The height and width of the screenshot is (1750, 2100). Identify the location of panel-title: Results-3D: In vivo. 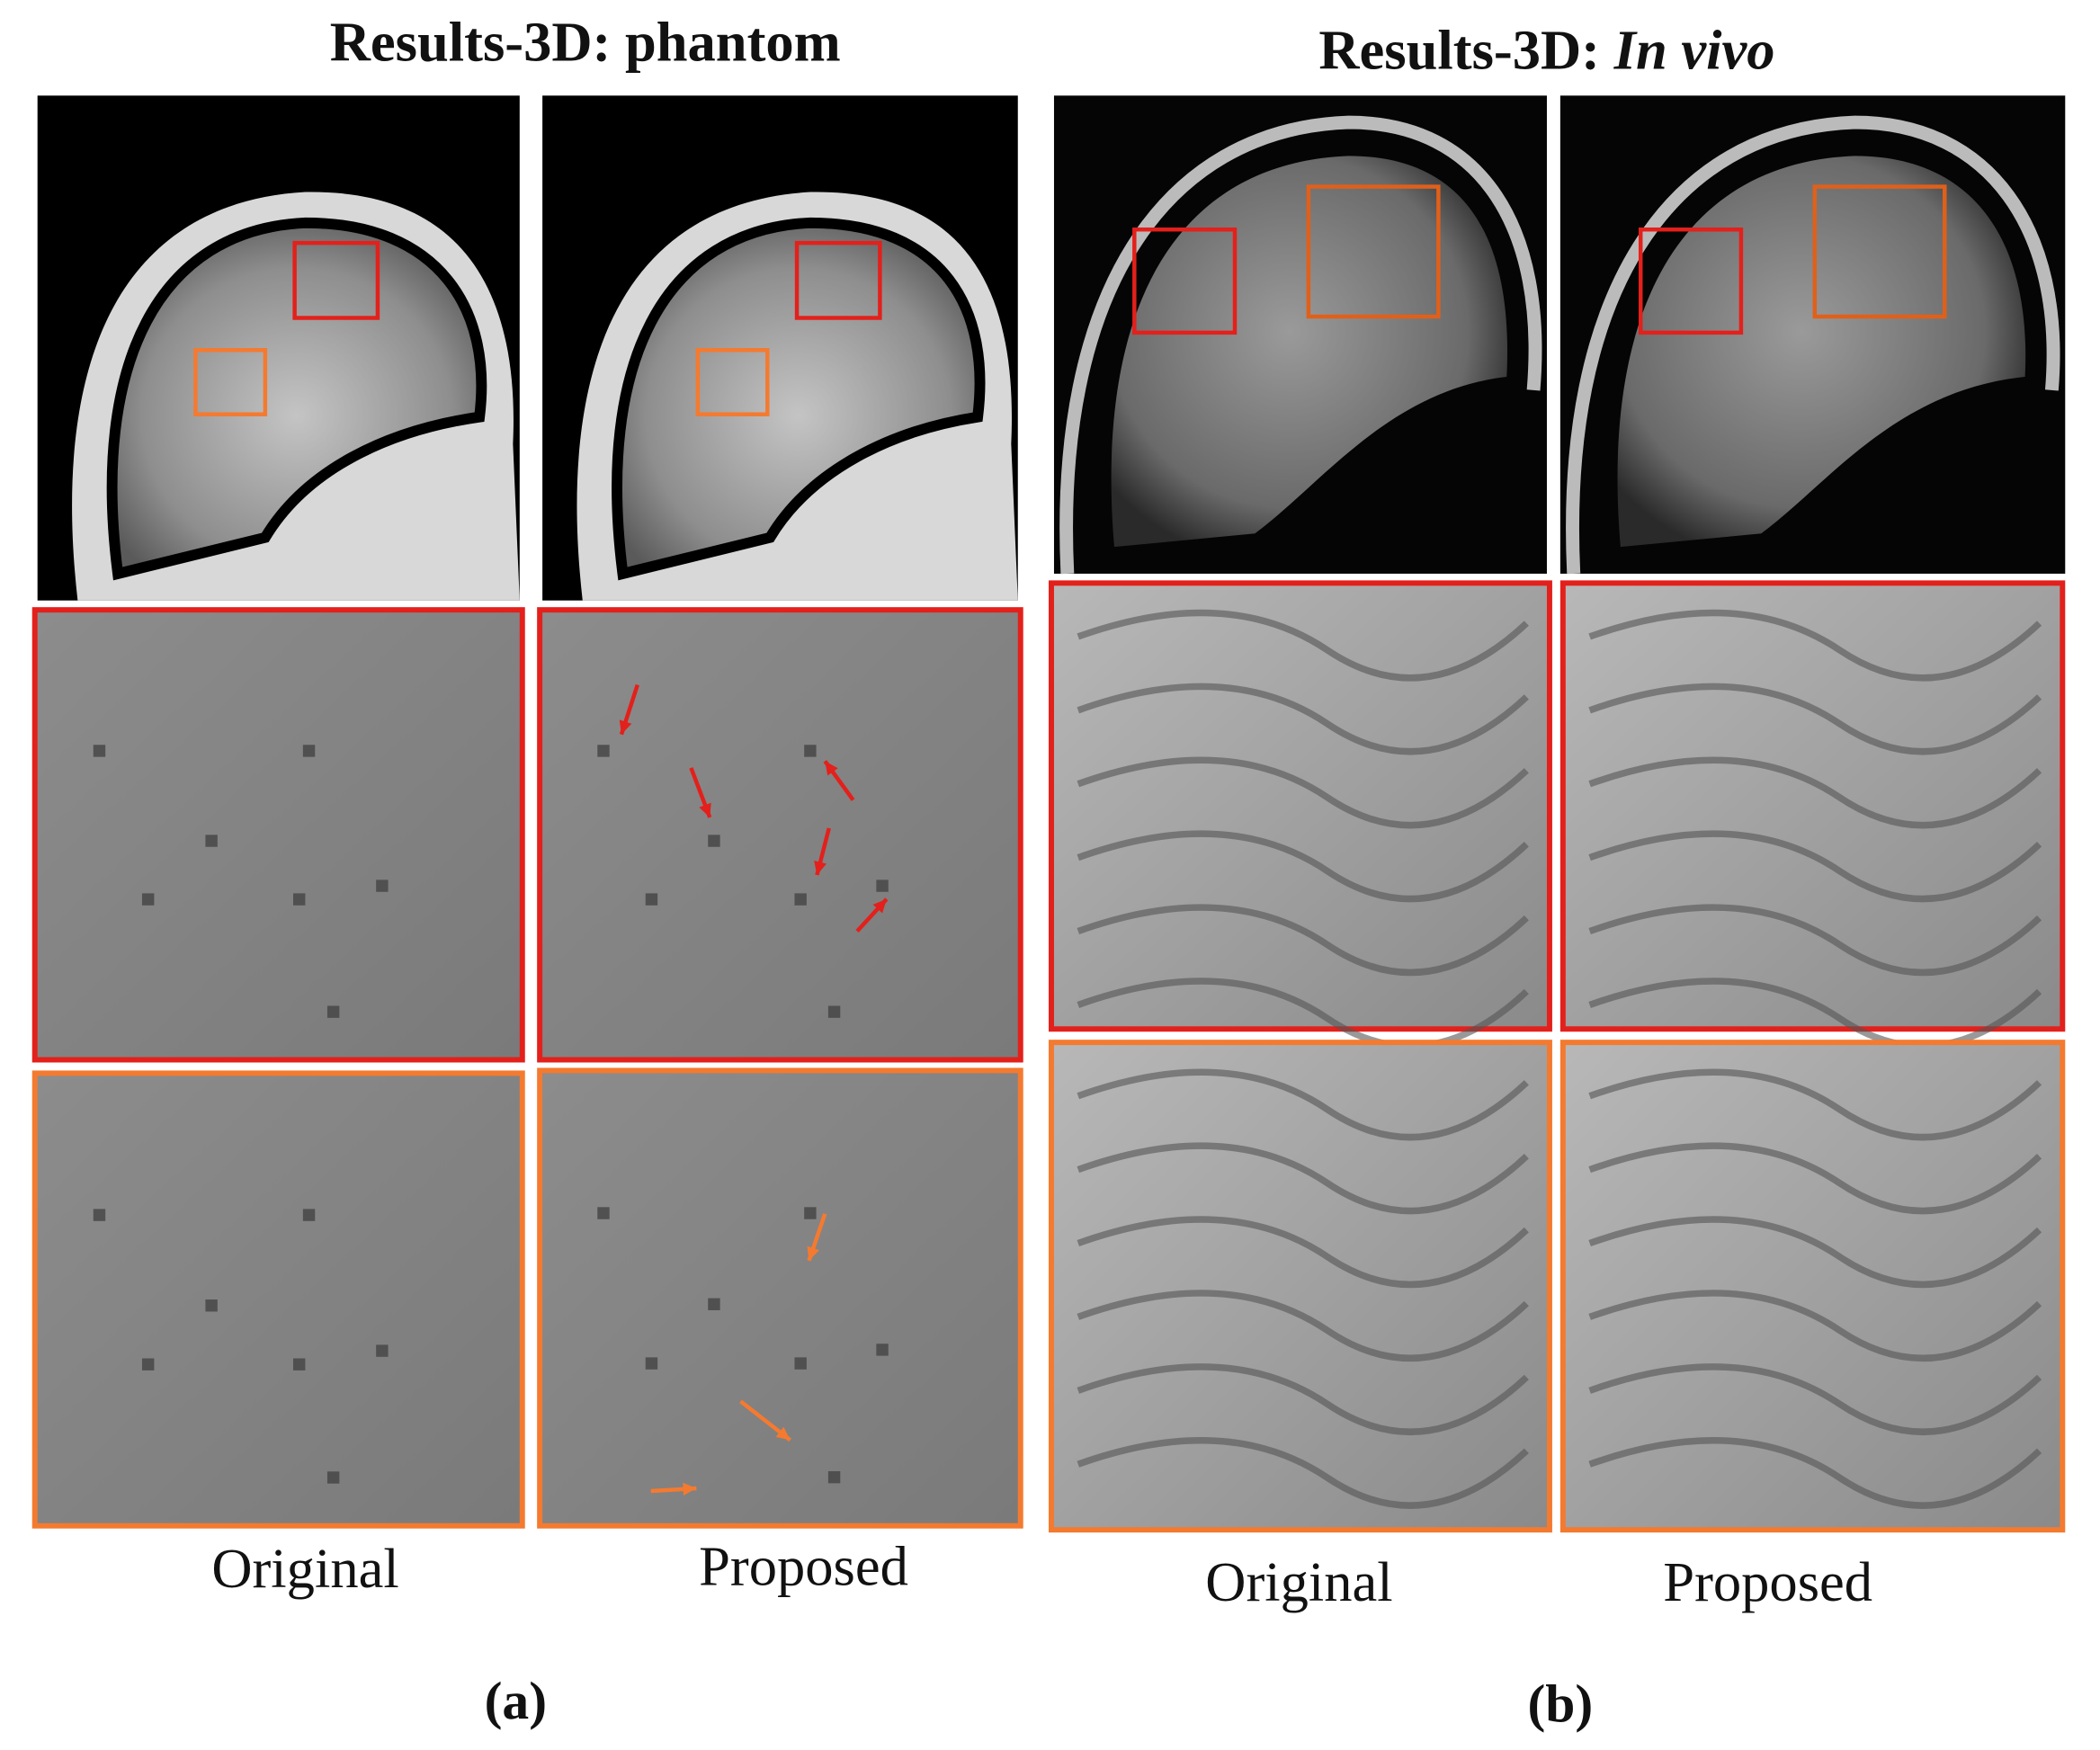
(1546, 50).